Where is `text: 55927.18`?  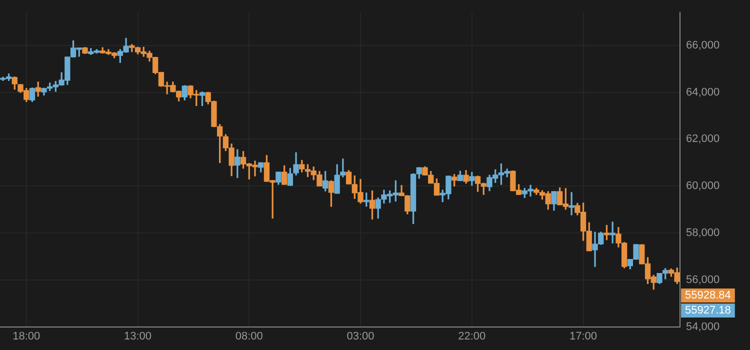
text: 55927.18 is located at coordinates (708, 310).